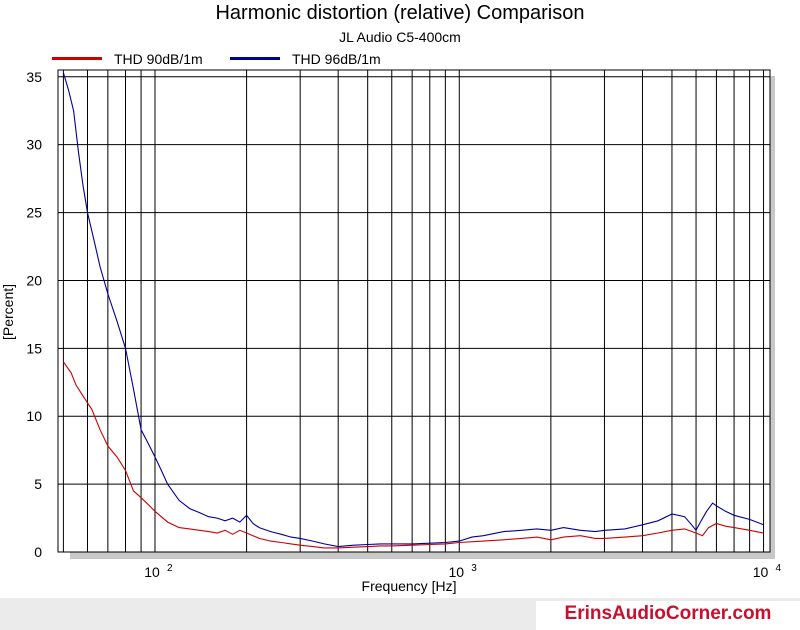 Image resolution: width=800 pixels, height=630 pixels. What do you see at coordinates (158, 59) in the screenshot?
I see `legend-label-series-1: THD 90dB/1m` at bounding box center [158, 59].